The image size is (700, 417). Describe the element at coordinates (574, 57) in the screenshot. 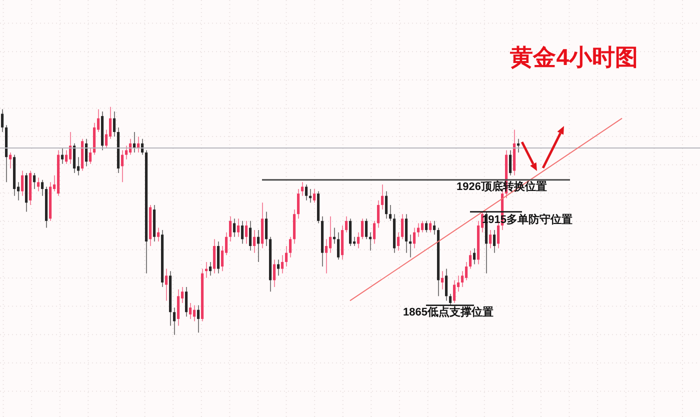

I see `chart-title: 黄金4小时图` at that location.